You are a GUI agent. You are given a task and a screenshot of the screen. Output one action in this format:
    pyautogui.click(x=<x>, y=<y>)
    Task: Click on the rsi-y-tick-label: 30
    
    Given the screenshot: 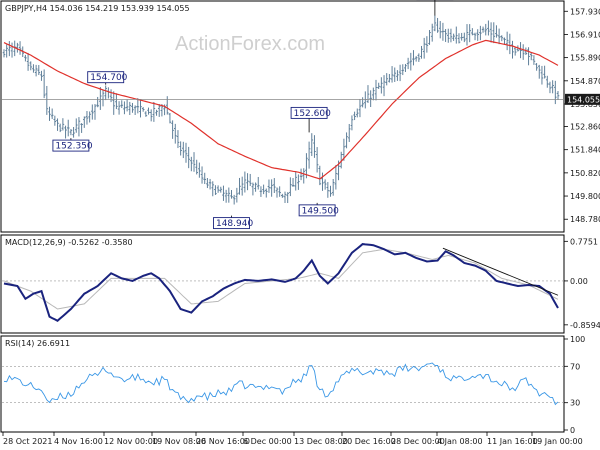 What is the action you would take?
    pyautogui.click(x=575, y=403)
    